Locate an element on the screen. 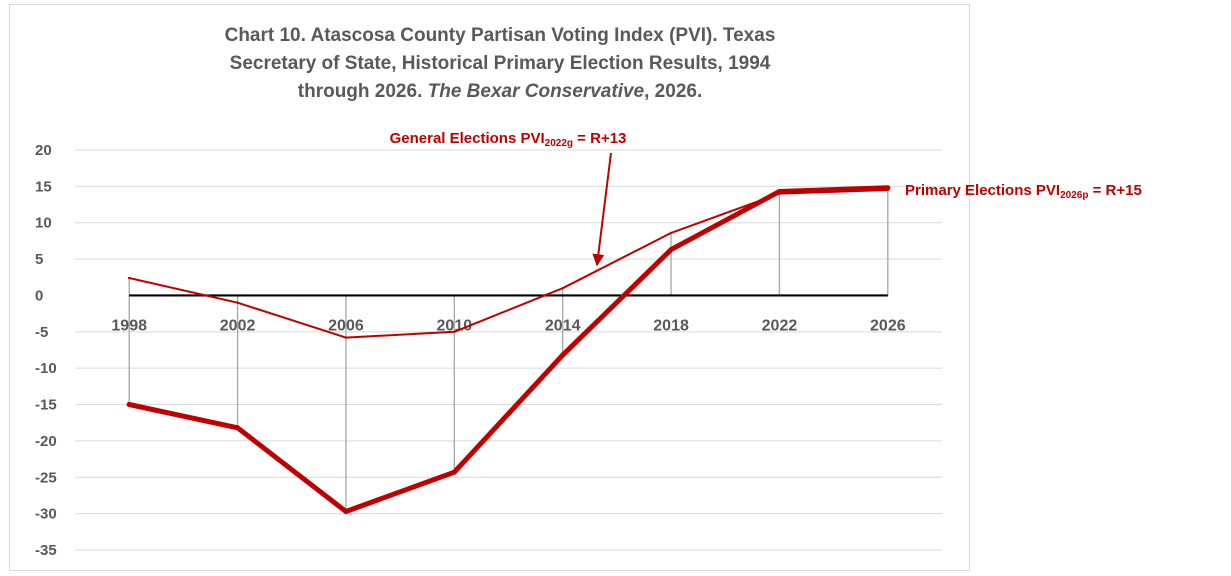 Image resolution: width=1231 pixels, height=576 pixels. primary-elections-annotation: Primary Elections PVI2026p = R+15 is located at coordinates (1023, 191).